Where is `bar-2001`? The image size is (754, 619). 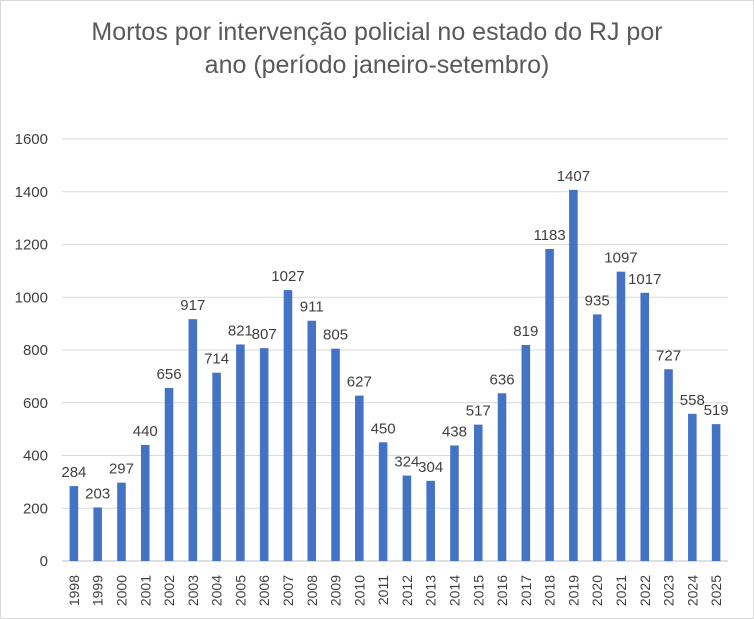 bar-2001 is located at coordinates (145, 502).